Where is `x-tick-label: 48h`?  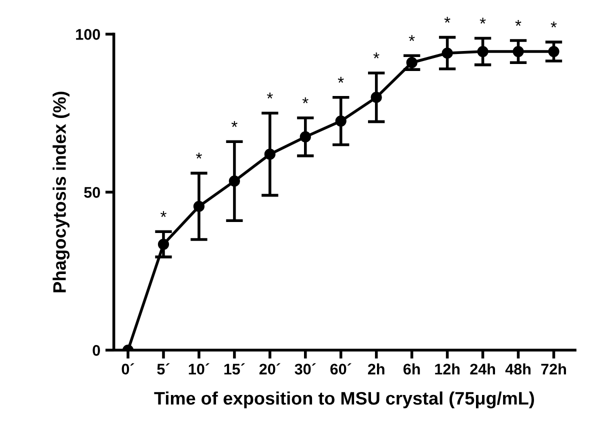
x-tick-label: 48h is located at coordinates (517, 369).